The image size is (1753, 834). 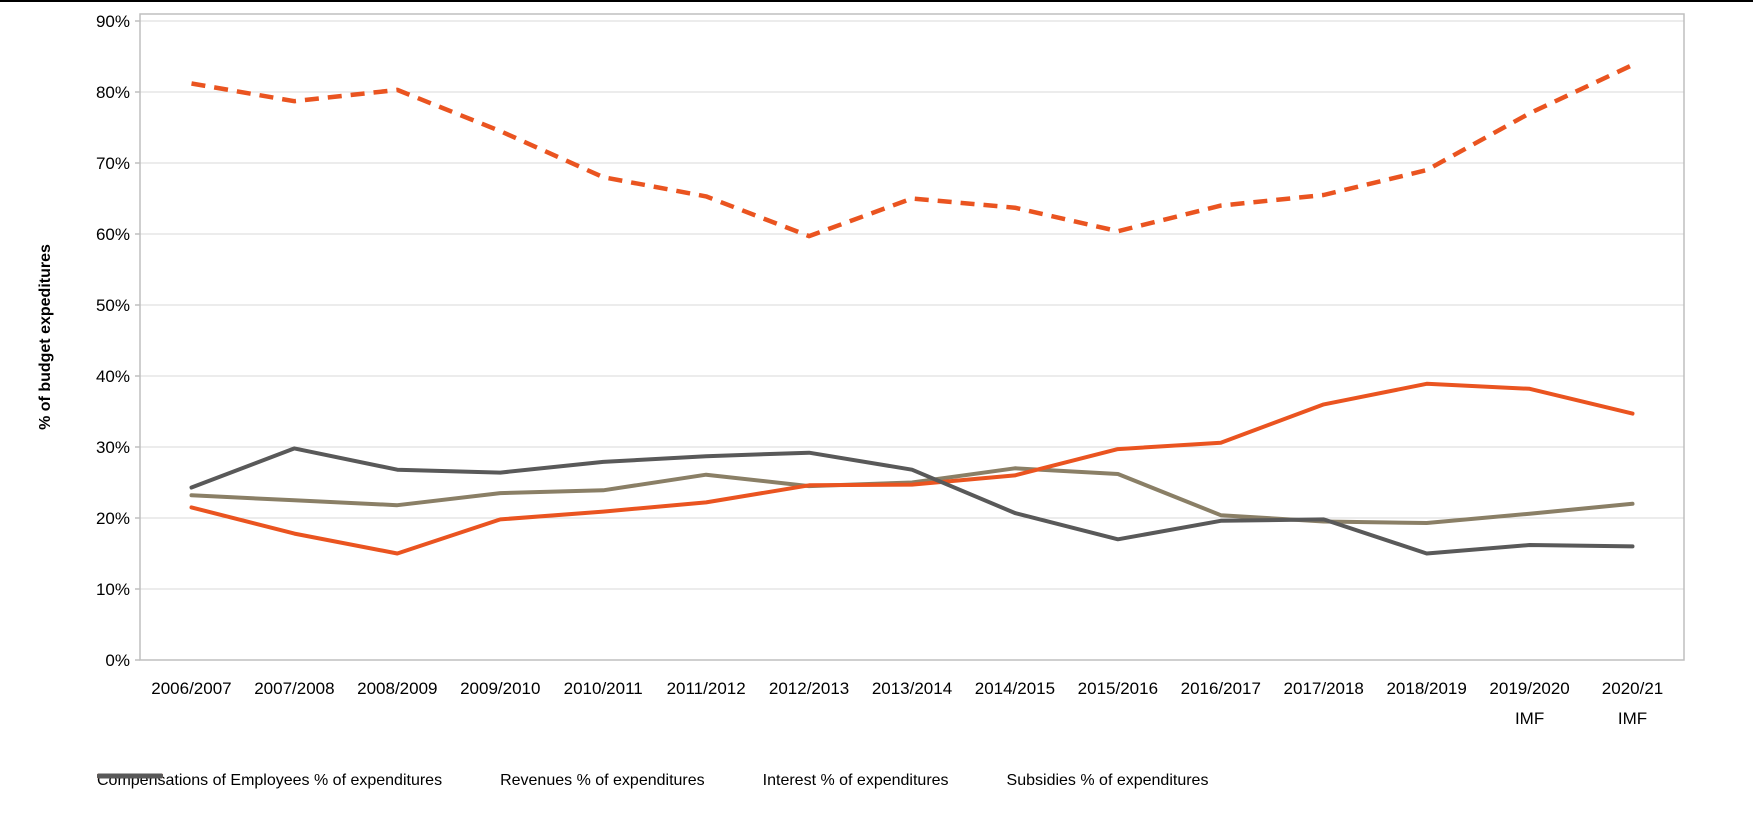 What do you see at coordinates (130, 776) in the screenshot?
I see `legend-line-swatch` at bounding box center [130, 776].